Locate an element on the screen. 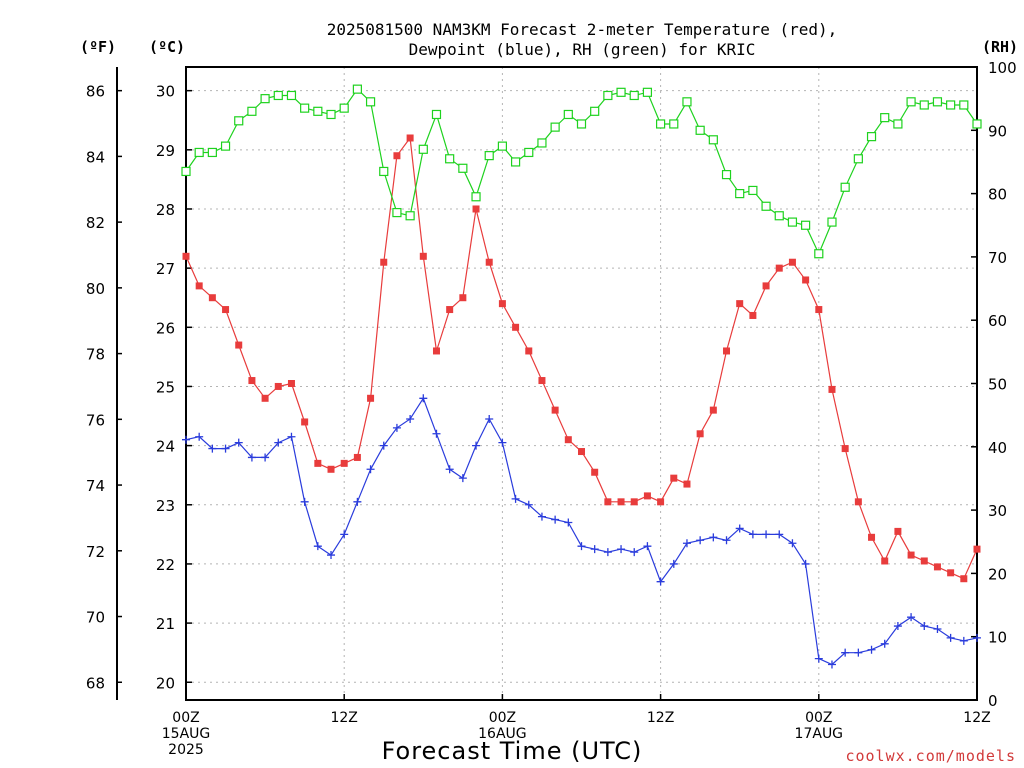 The height and width of the screenshot is (768, 1024). chart-title-line2: Dewpoint (blue), RH (green) for KRIC is located at coordinates (582, 49).